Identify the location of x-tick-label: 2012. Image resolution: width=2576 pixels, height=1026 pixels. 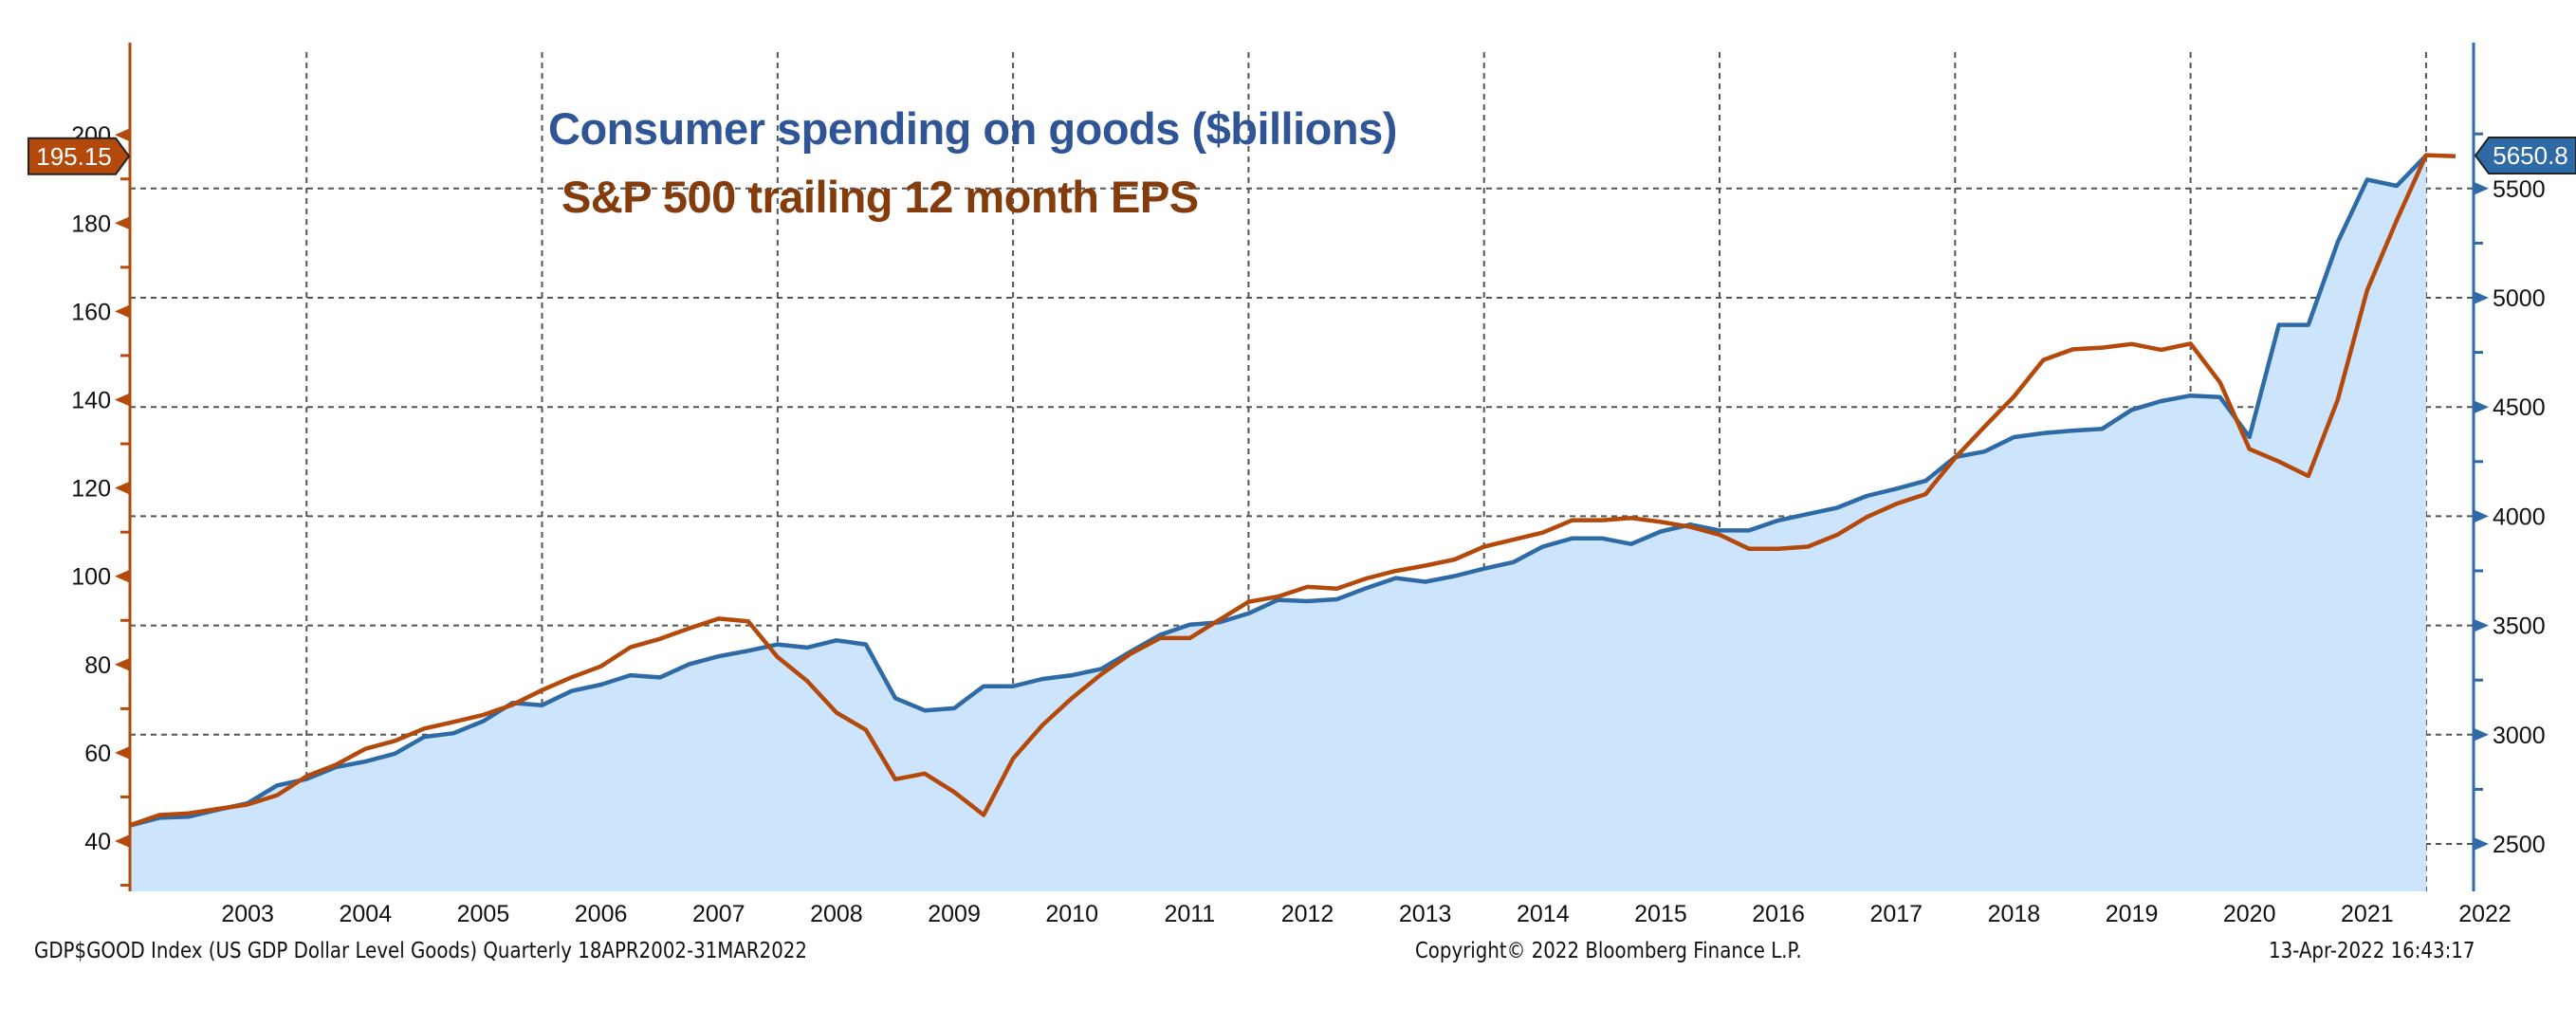
(1307, 914).